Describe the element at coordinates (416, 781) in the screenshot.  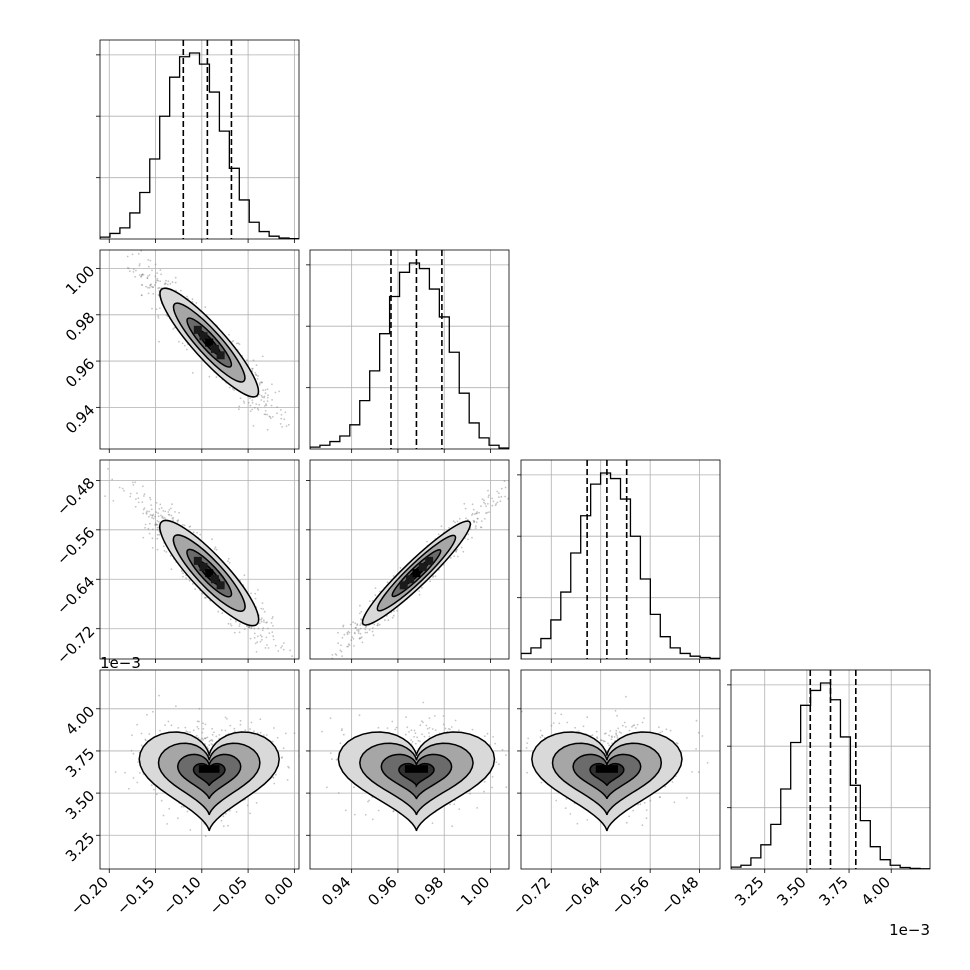
I see `density-contours` at that location.